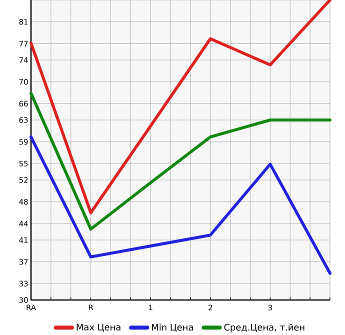  Describe the element at coordinates (98, 328) in the screenshot. I see `legend-label: Max Цена` at that location.